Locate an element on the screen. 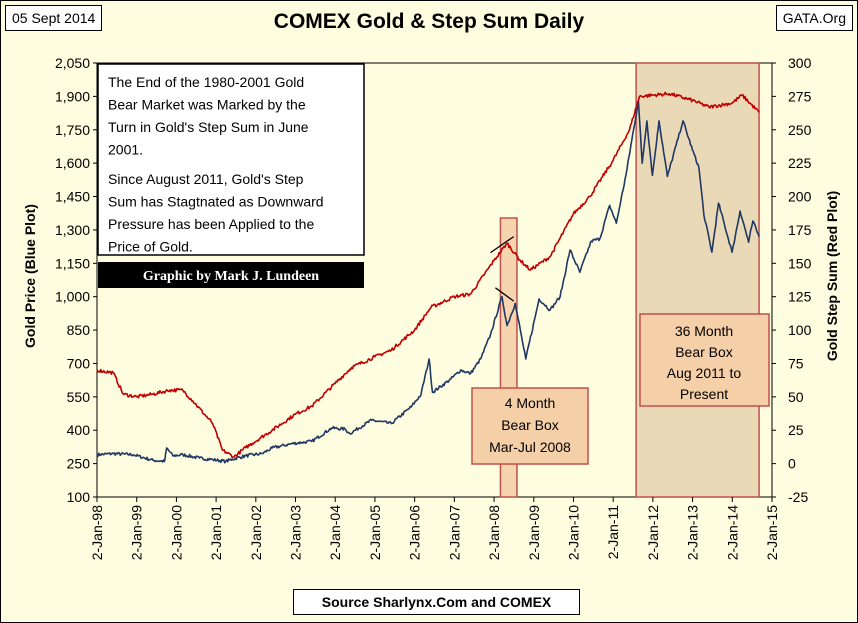 This screenshot has height=623, width=858. note-text-line: The End of the 1980-2001 Gold is located at coordinates (206, 82).